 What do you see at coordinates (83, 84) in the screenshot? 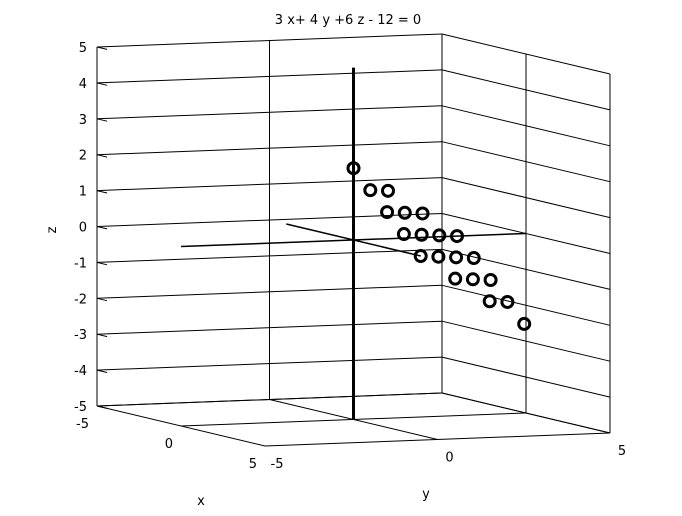
I see `z-tick-label: 4` at bounding box center [83, 84].